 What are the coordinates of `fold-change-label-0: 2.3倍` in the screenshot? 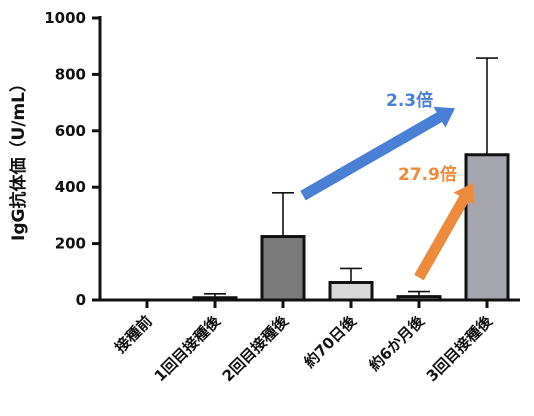 It's located at (409, 100).